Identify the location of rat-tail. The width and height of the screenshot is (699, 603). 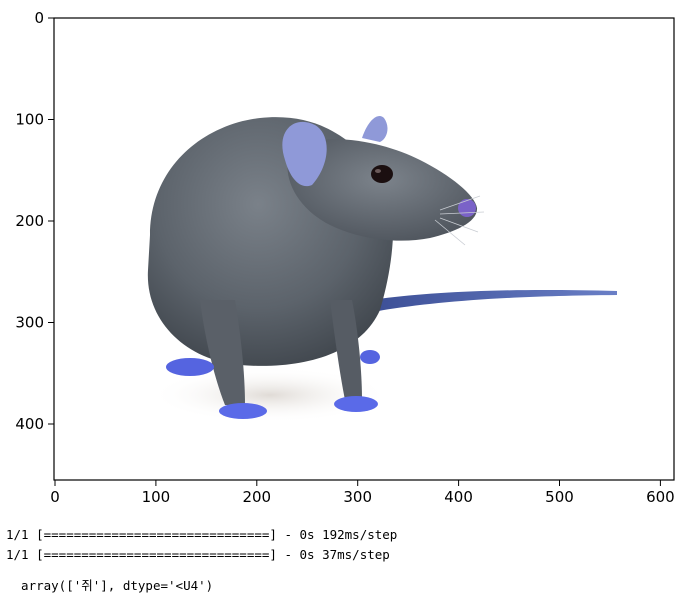
(493, 301).